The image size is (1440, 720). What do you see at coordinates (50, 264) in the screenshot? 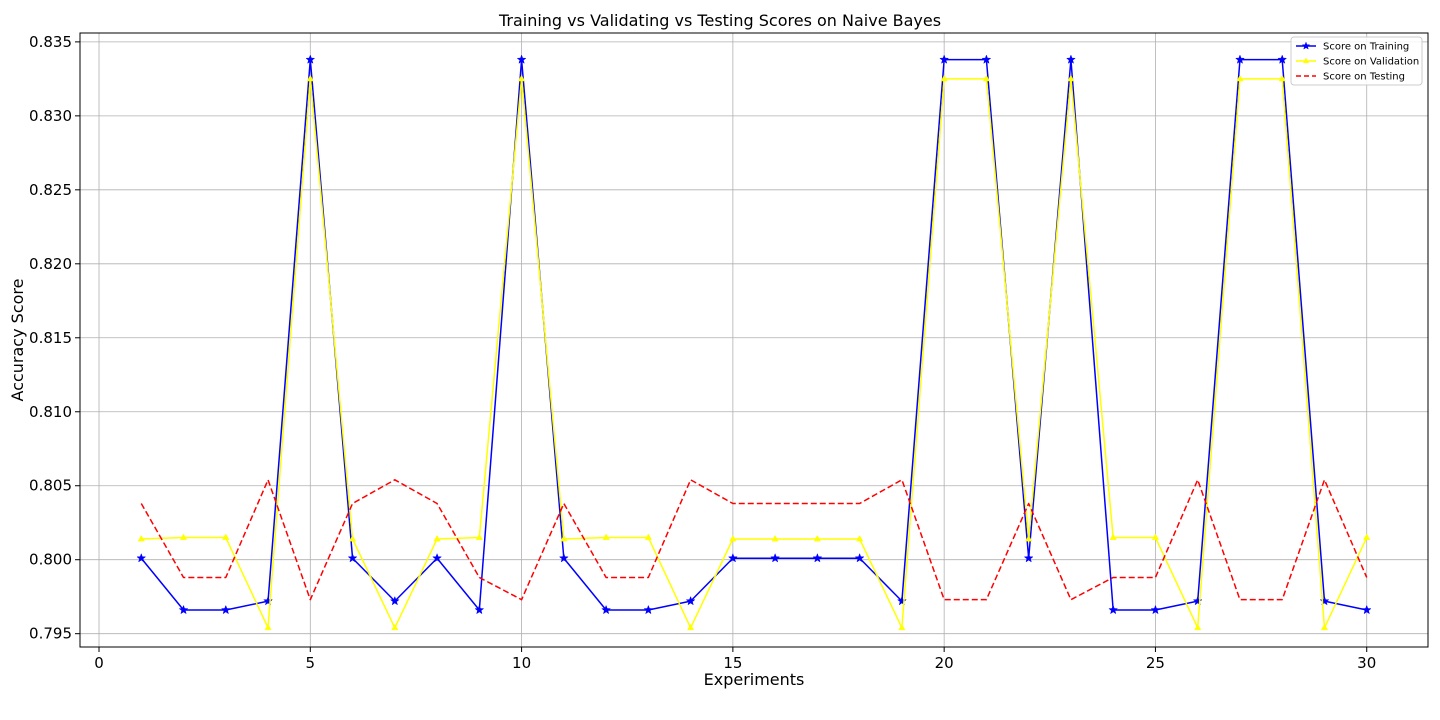
I see `y-tick-label: 0.820` at bounding box center [50, 264].